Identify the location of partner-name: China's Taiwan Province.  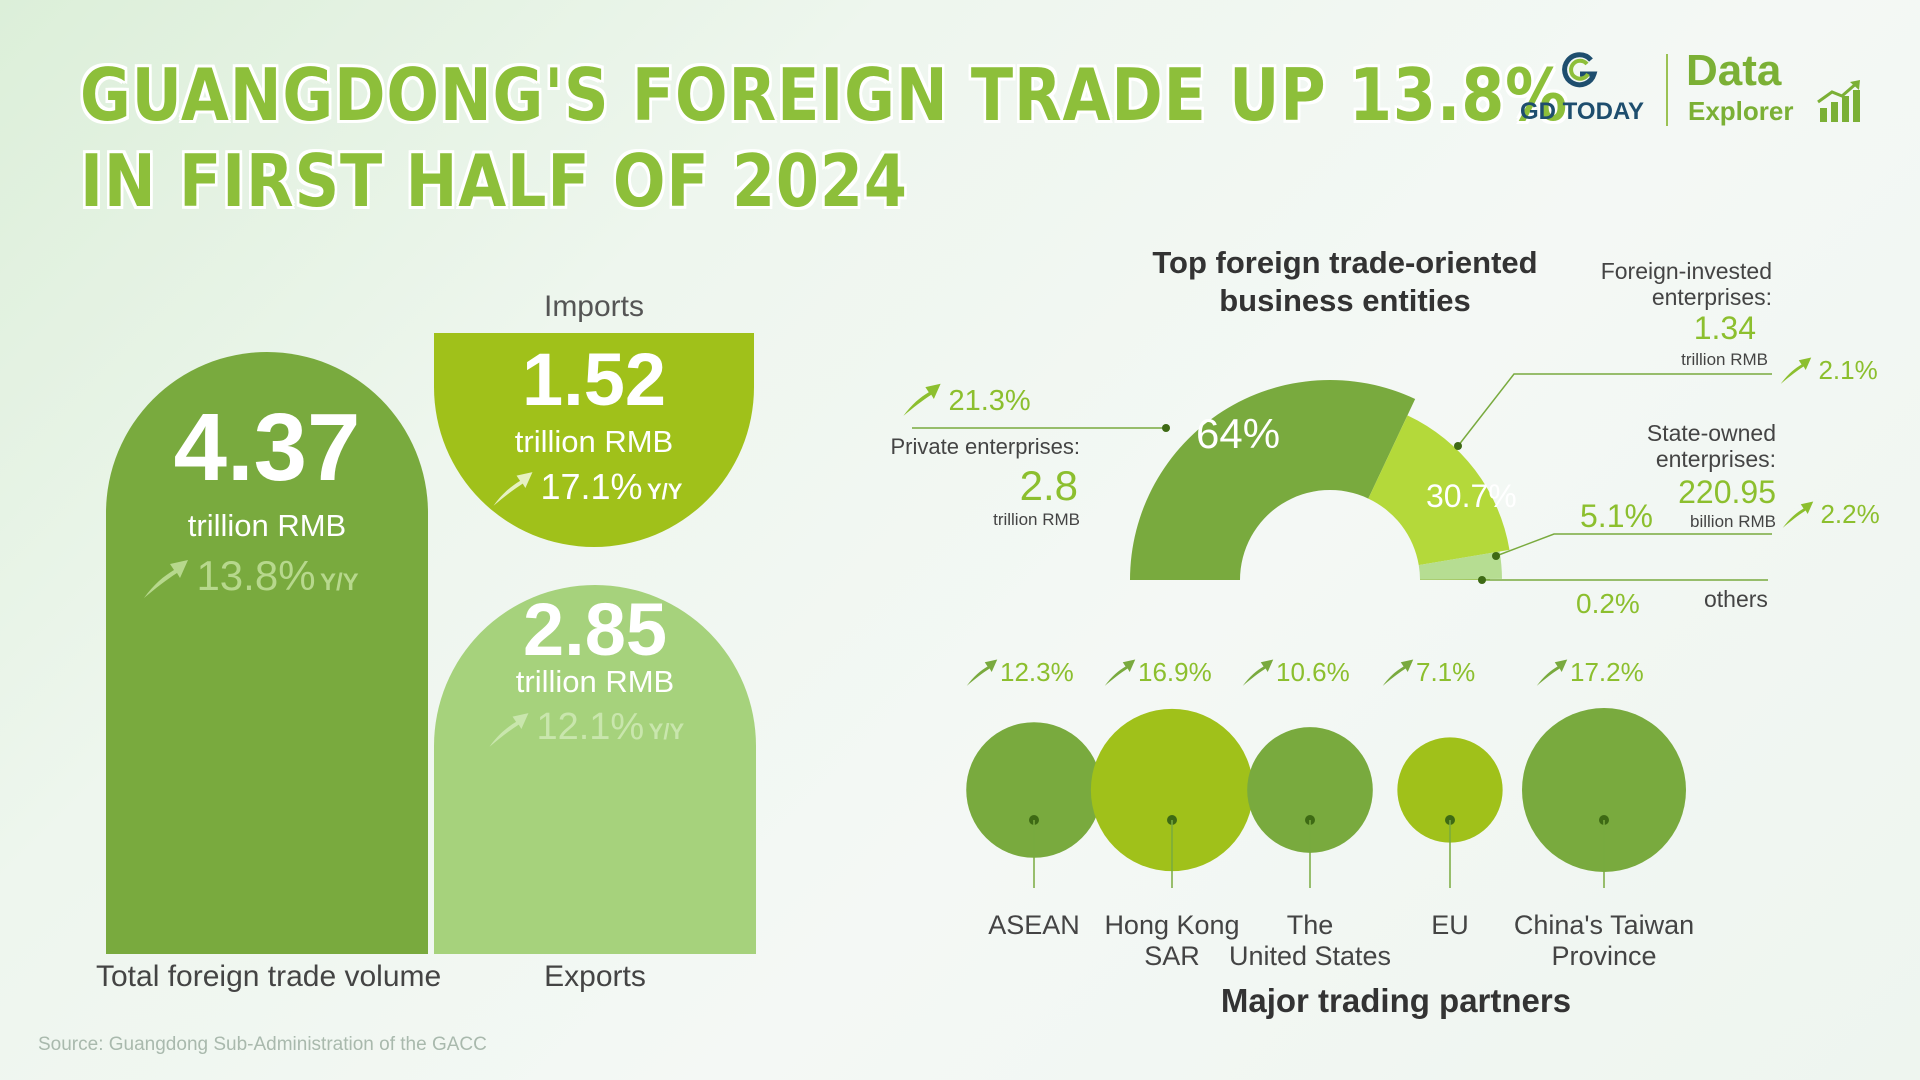
(1604, 941).